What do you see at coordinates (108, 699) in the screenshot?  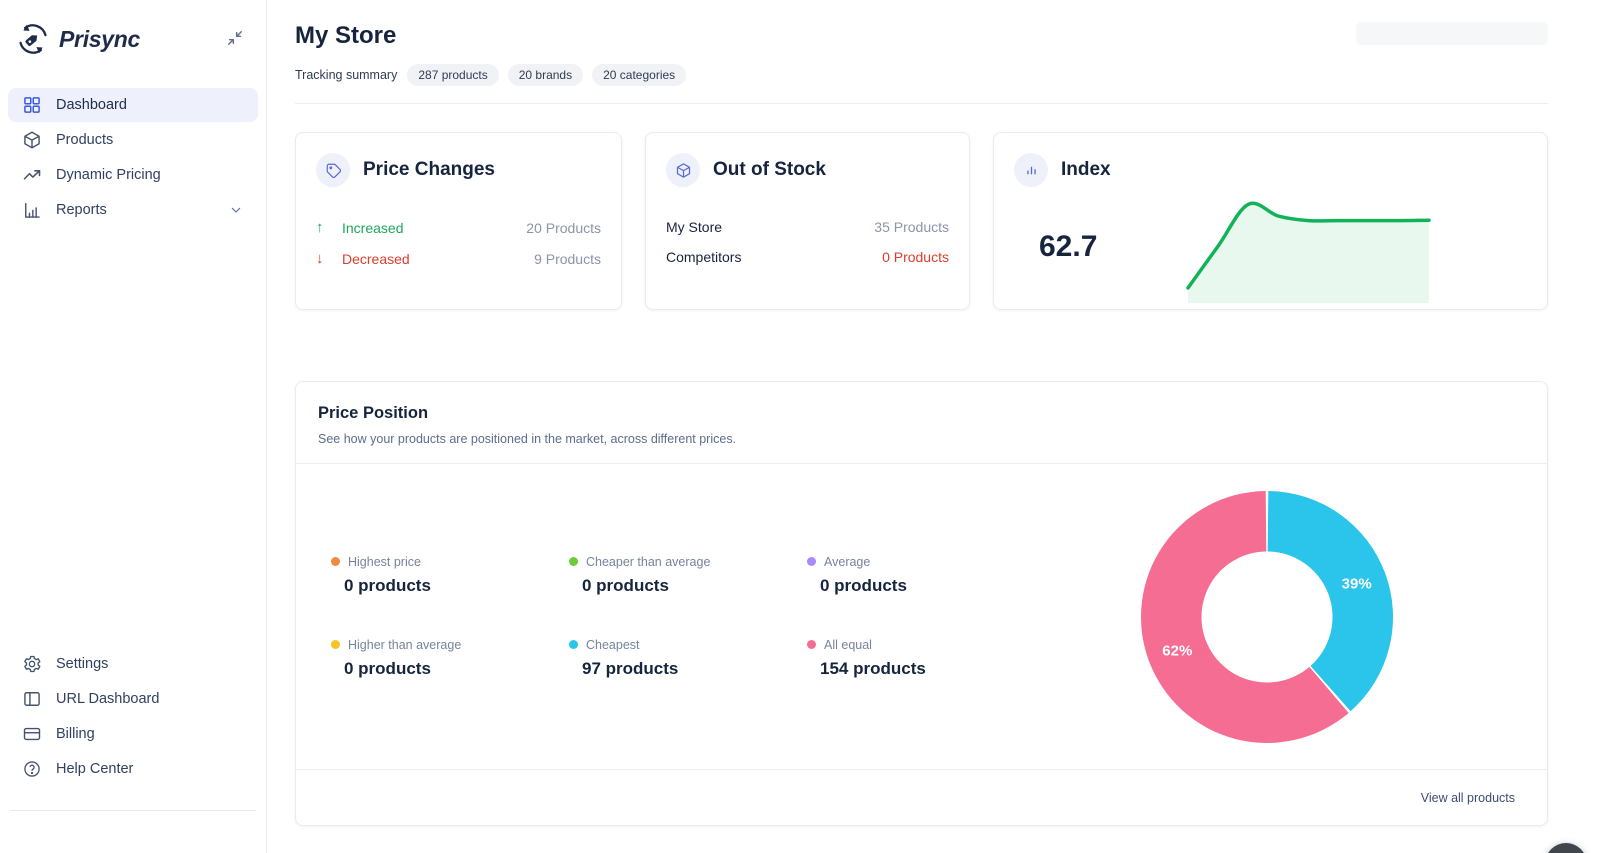 I see `sidebar-item-label: URL Dashboard` at bounding box center [108, 699].